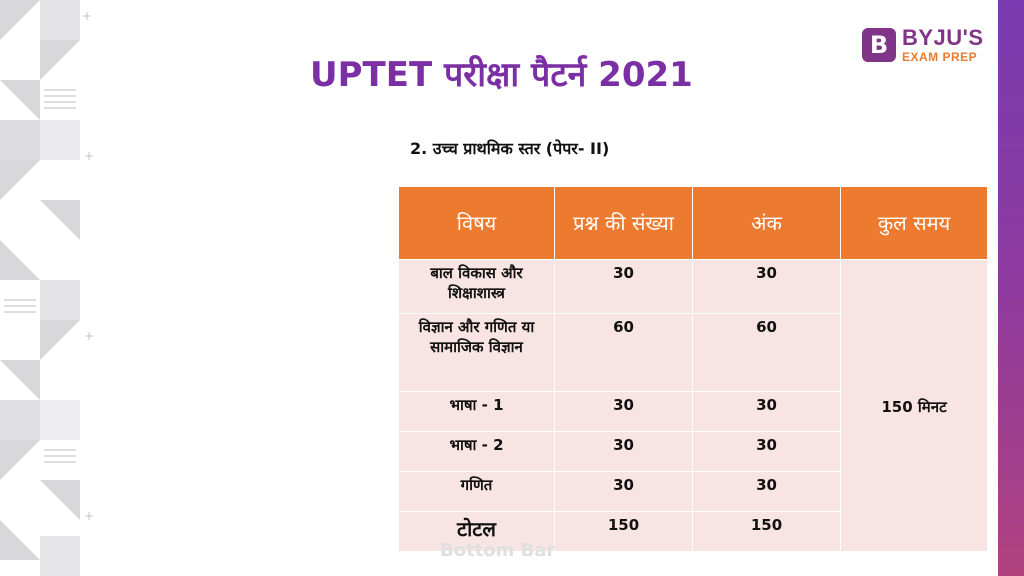 This screenshot has width=1024, height=576. Describe the element at coordinates (476, 223) in the screenshot. I see `header-subject: विषय` at that location.